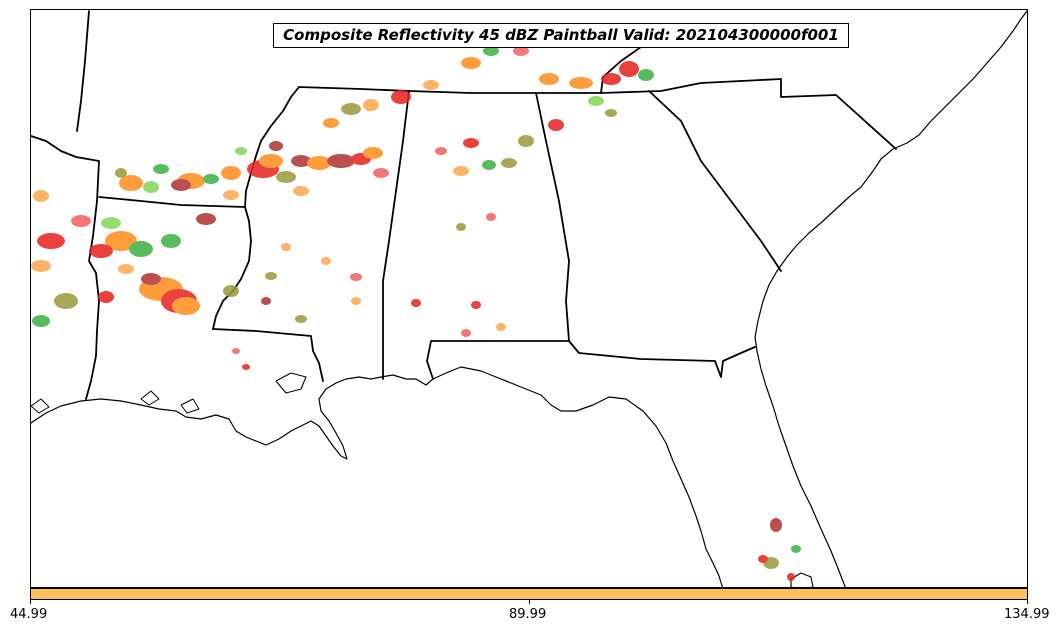  I want to click on colorbar-tick-label-mid: 89.99, so click(528, 614).